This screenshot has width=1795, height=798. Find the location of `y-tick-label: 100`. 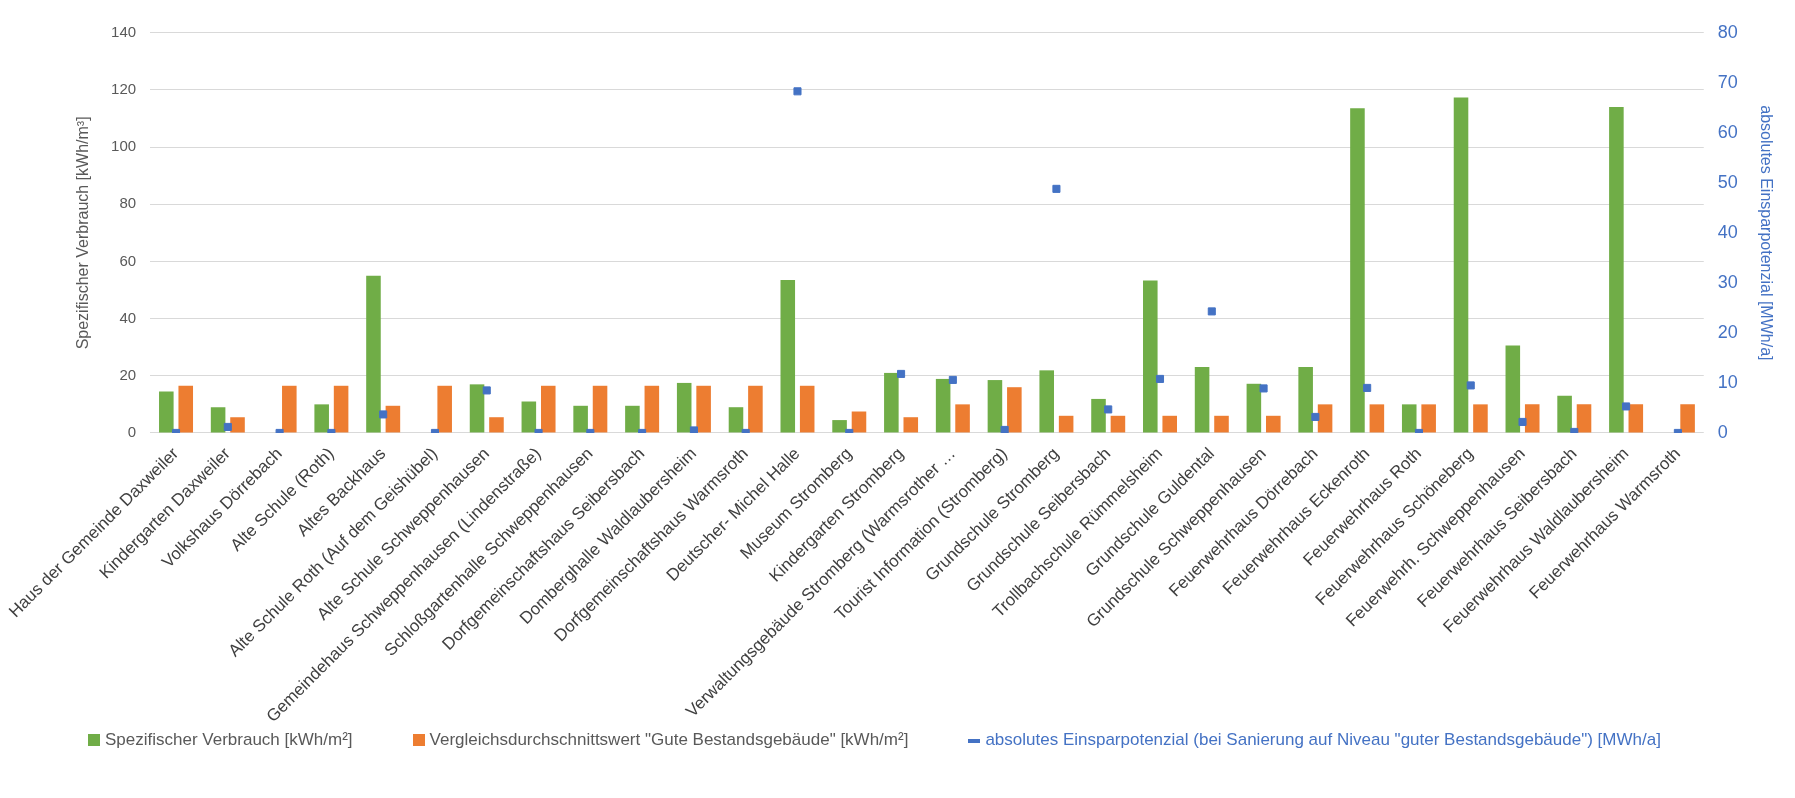

y-tick-label: 100 is located at coordinates (124, 146).